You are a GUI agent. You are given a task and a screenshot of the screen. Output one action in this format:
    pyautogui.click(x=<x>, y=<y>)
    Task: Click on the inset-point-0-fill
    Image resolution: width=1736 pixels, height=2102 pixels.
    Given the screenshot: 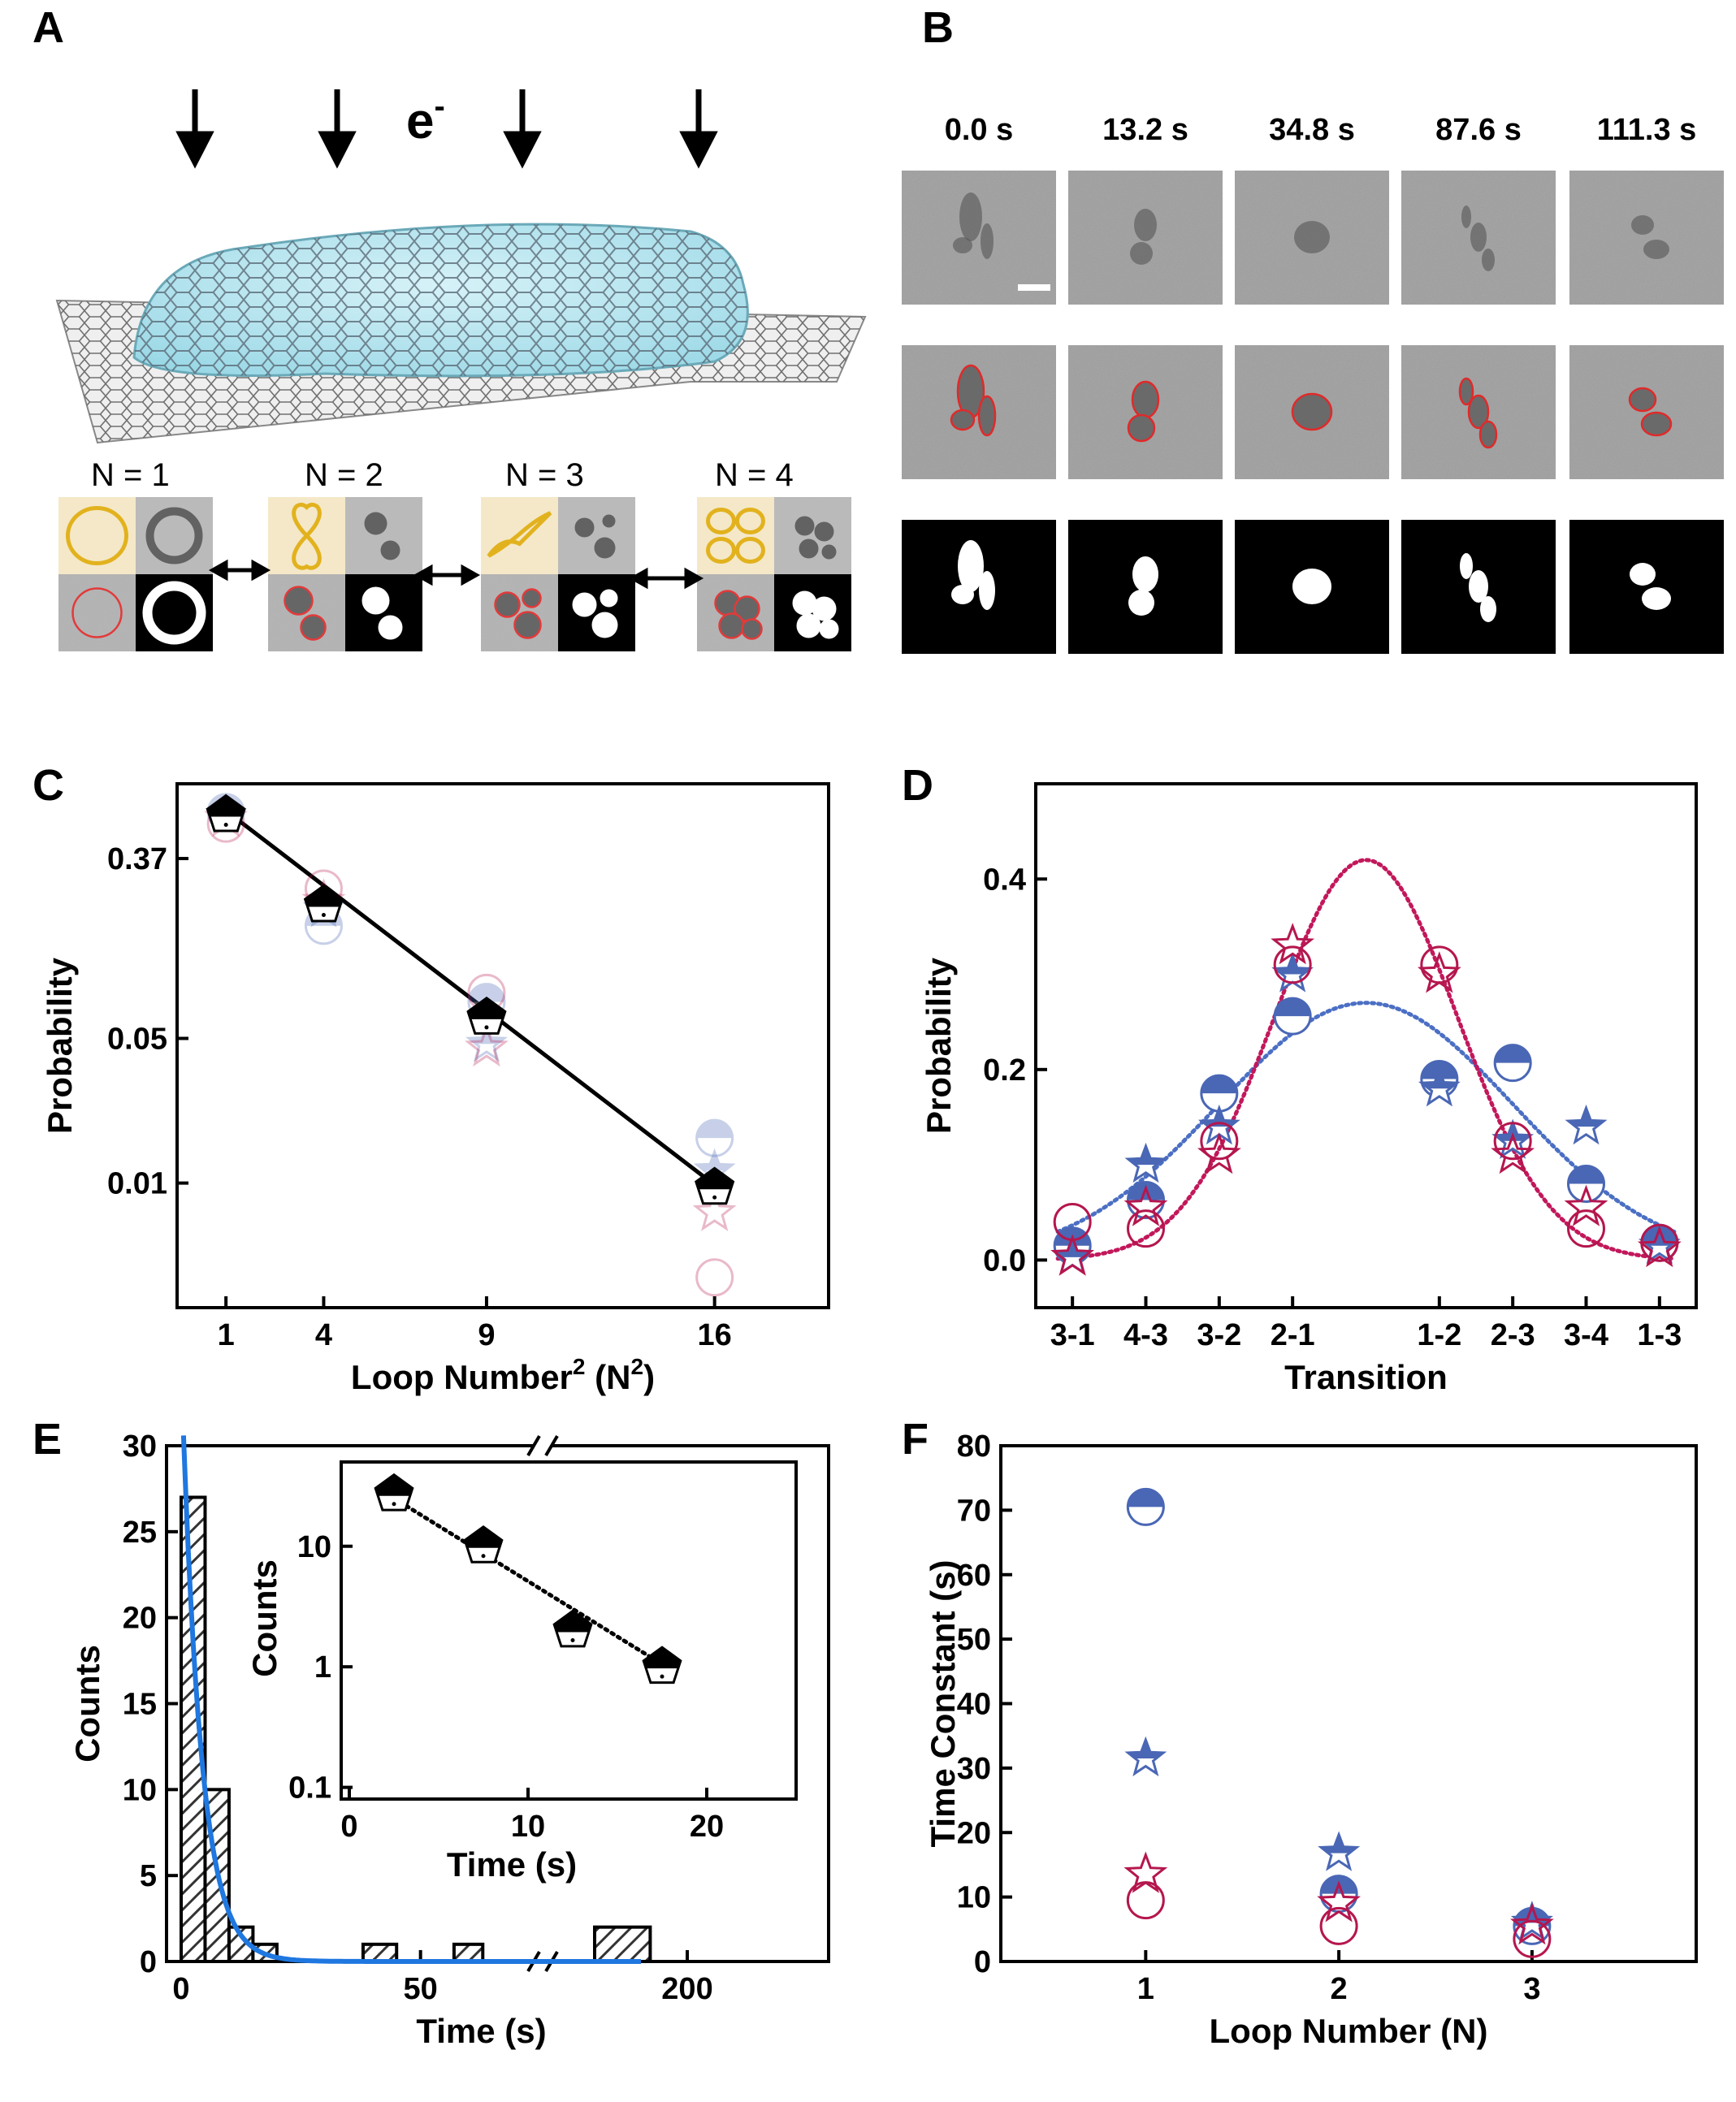 What is the action you would take?
    pyautogui.click(x=394, y=1485)
    